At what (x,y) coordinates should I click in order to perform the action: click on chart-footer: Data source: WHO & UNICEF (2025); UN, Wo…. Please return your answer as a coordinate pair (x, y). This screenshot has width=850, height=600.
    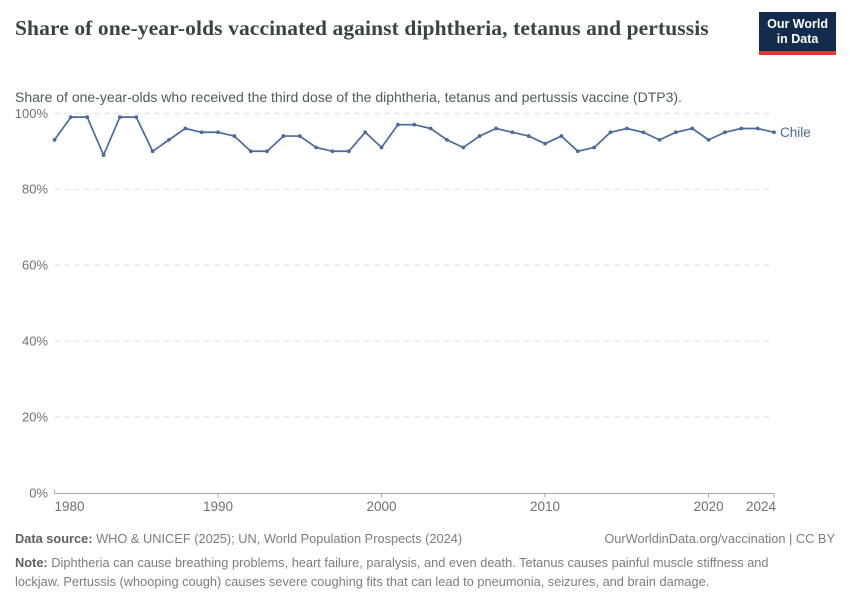
    Looking at the image, I should click on (425, 561).